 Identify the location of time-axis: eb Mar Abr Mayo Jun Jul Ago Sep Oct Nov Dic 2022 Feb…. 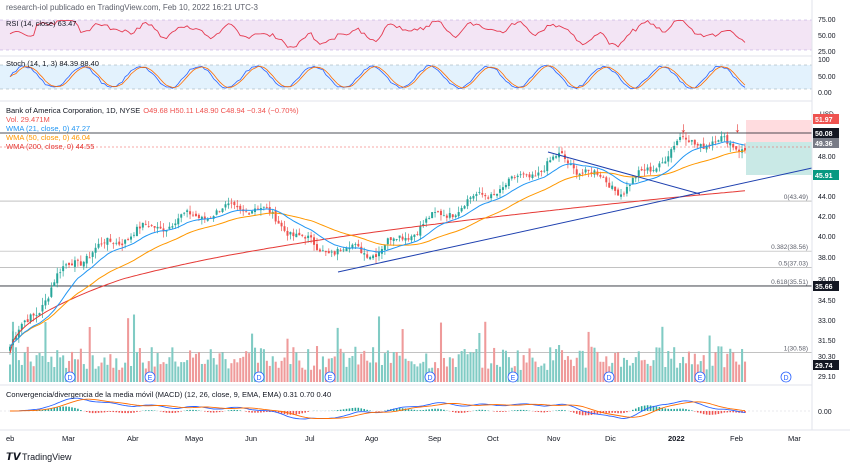
(403, 438).